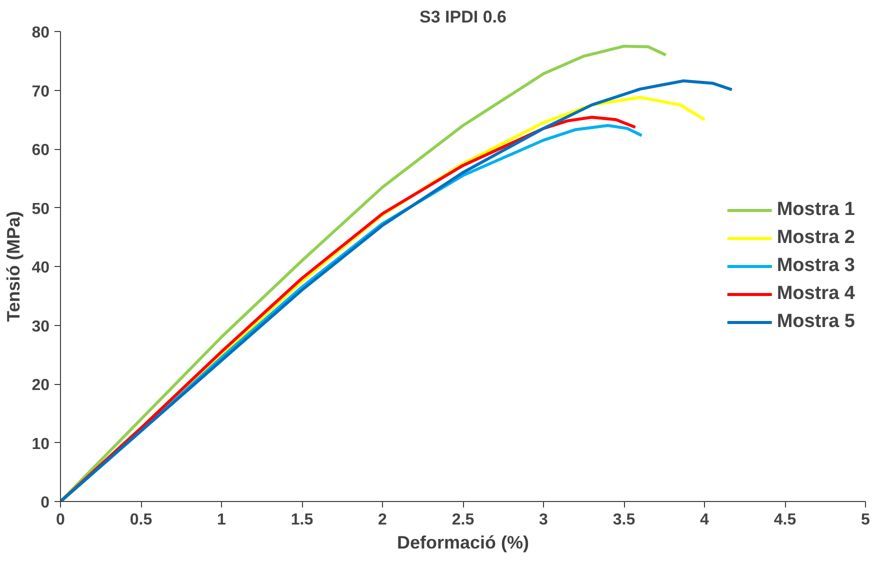 Image resolution: width=896 pixels, height=562 pixels. What do you see at coordinates (41, 268) in the screenshot?
I see `y-tick-label: 40` at bounding box center [41, 268].